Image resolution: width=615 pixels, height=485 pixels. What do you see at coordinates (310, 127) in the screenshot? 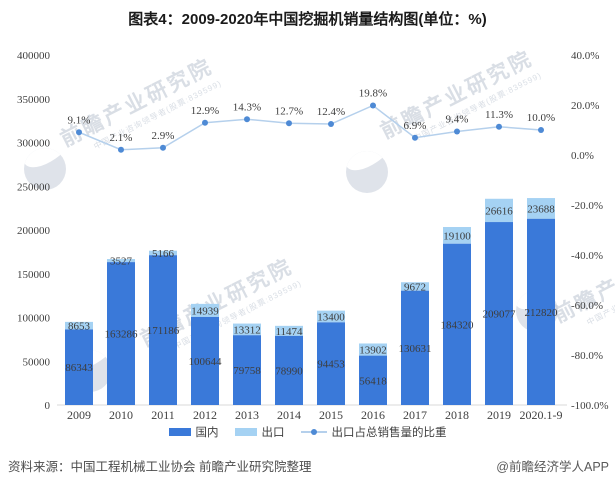
I see `ratio-line` at bounding box center [310, 127].